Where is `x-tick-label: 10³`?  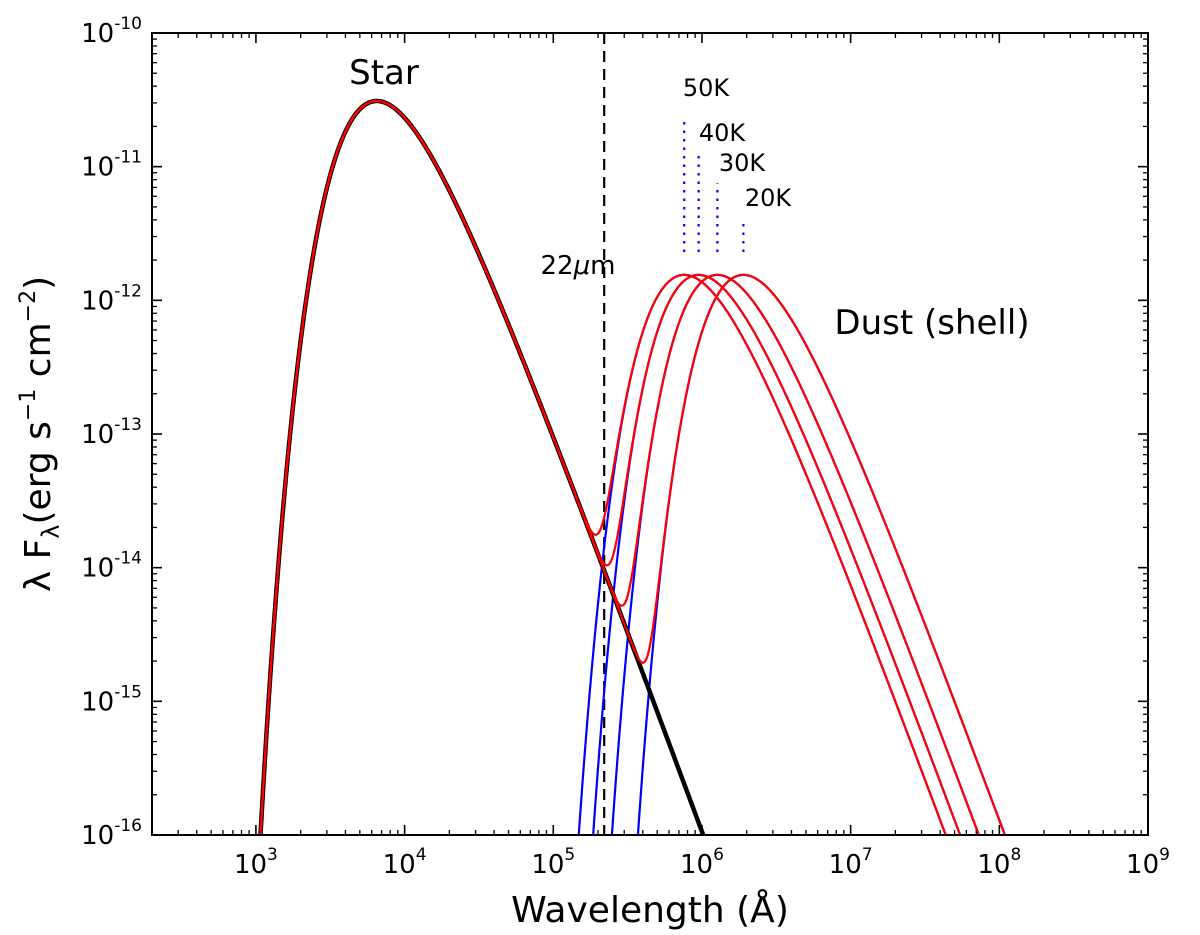 x-tick-label: 10³ is located at coordinates (256, 862).